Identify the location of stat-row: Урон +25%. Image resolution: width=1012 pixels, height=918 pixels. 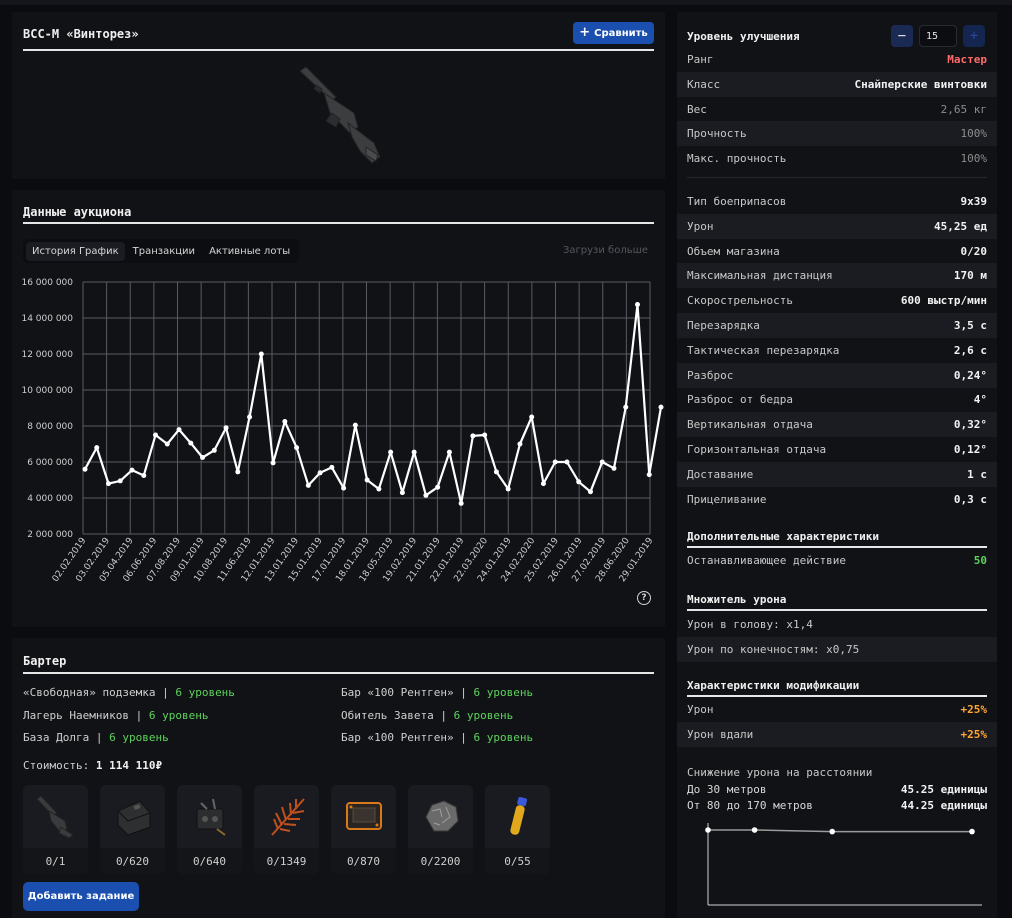
(837, 709).